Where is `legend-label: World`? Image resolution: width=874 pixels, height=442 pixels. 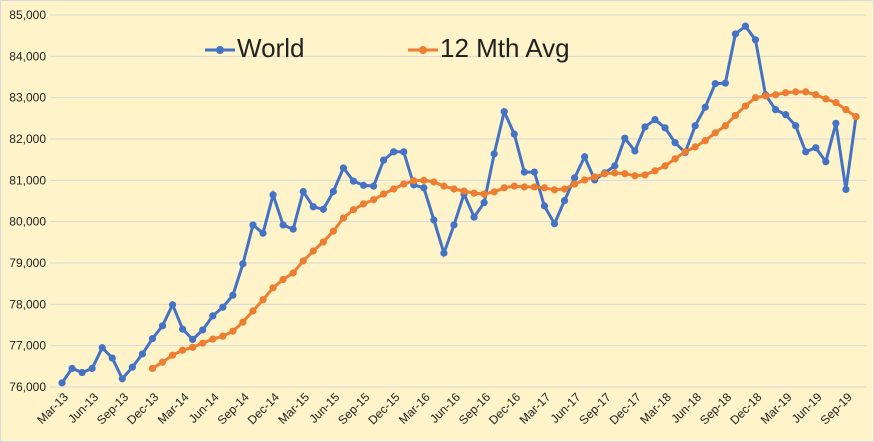 legend-label: World is located at coordinates (270, 48).